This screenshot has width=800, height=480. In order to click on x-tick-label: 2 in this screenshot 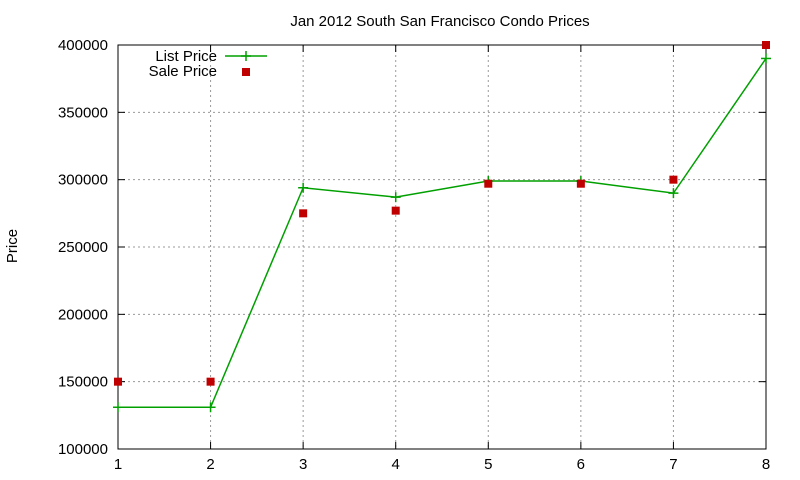, I will do `click(210, 464)`.